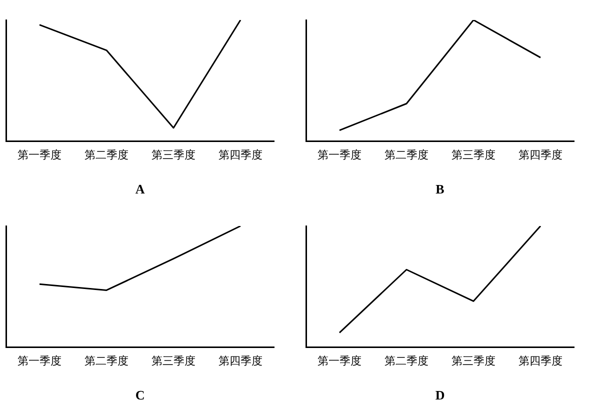 The image size is (605, 413). Describe the element at coordinates (440, 395) in the screenshot. I see `x-axis-title: D` at that location.